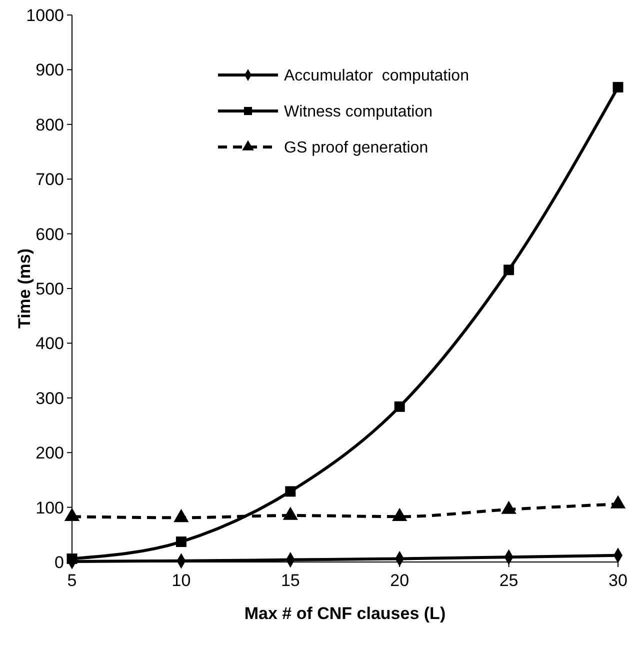 This screenshot has width=634, height=645. What do you see at coordinates (45, 15) in the screenshot?
I see `y-tick-label: 1000` at bounding box center [45, 15].